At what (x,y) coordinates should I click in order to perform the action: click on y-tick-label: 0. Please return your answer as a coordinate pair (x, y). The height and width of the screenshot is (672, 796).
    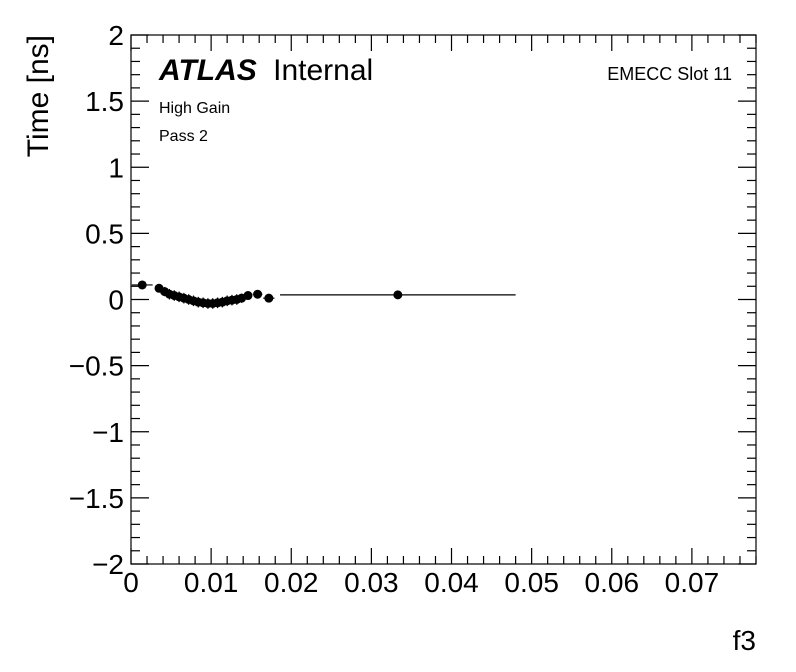
    Looking at the image, I should click on (116, 300).